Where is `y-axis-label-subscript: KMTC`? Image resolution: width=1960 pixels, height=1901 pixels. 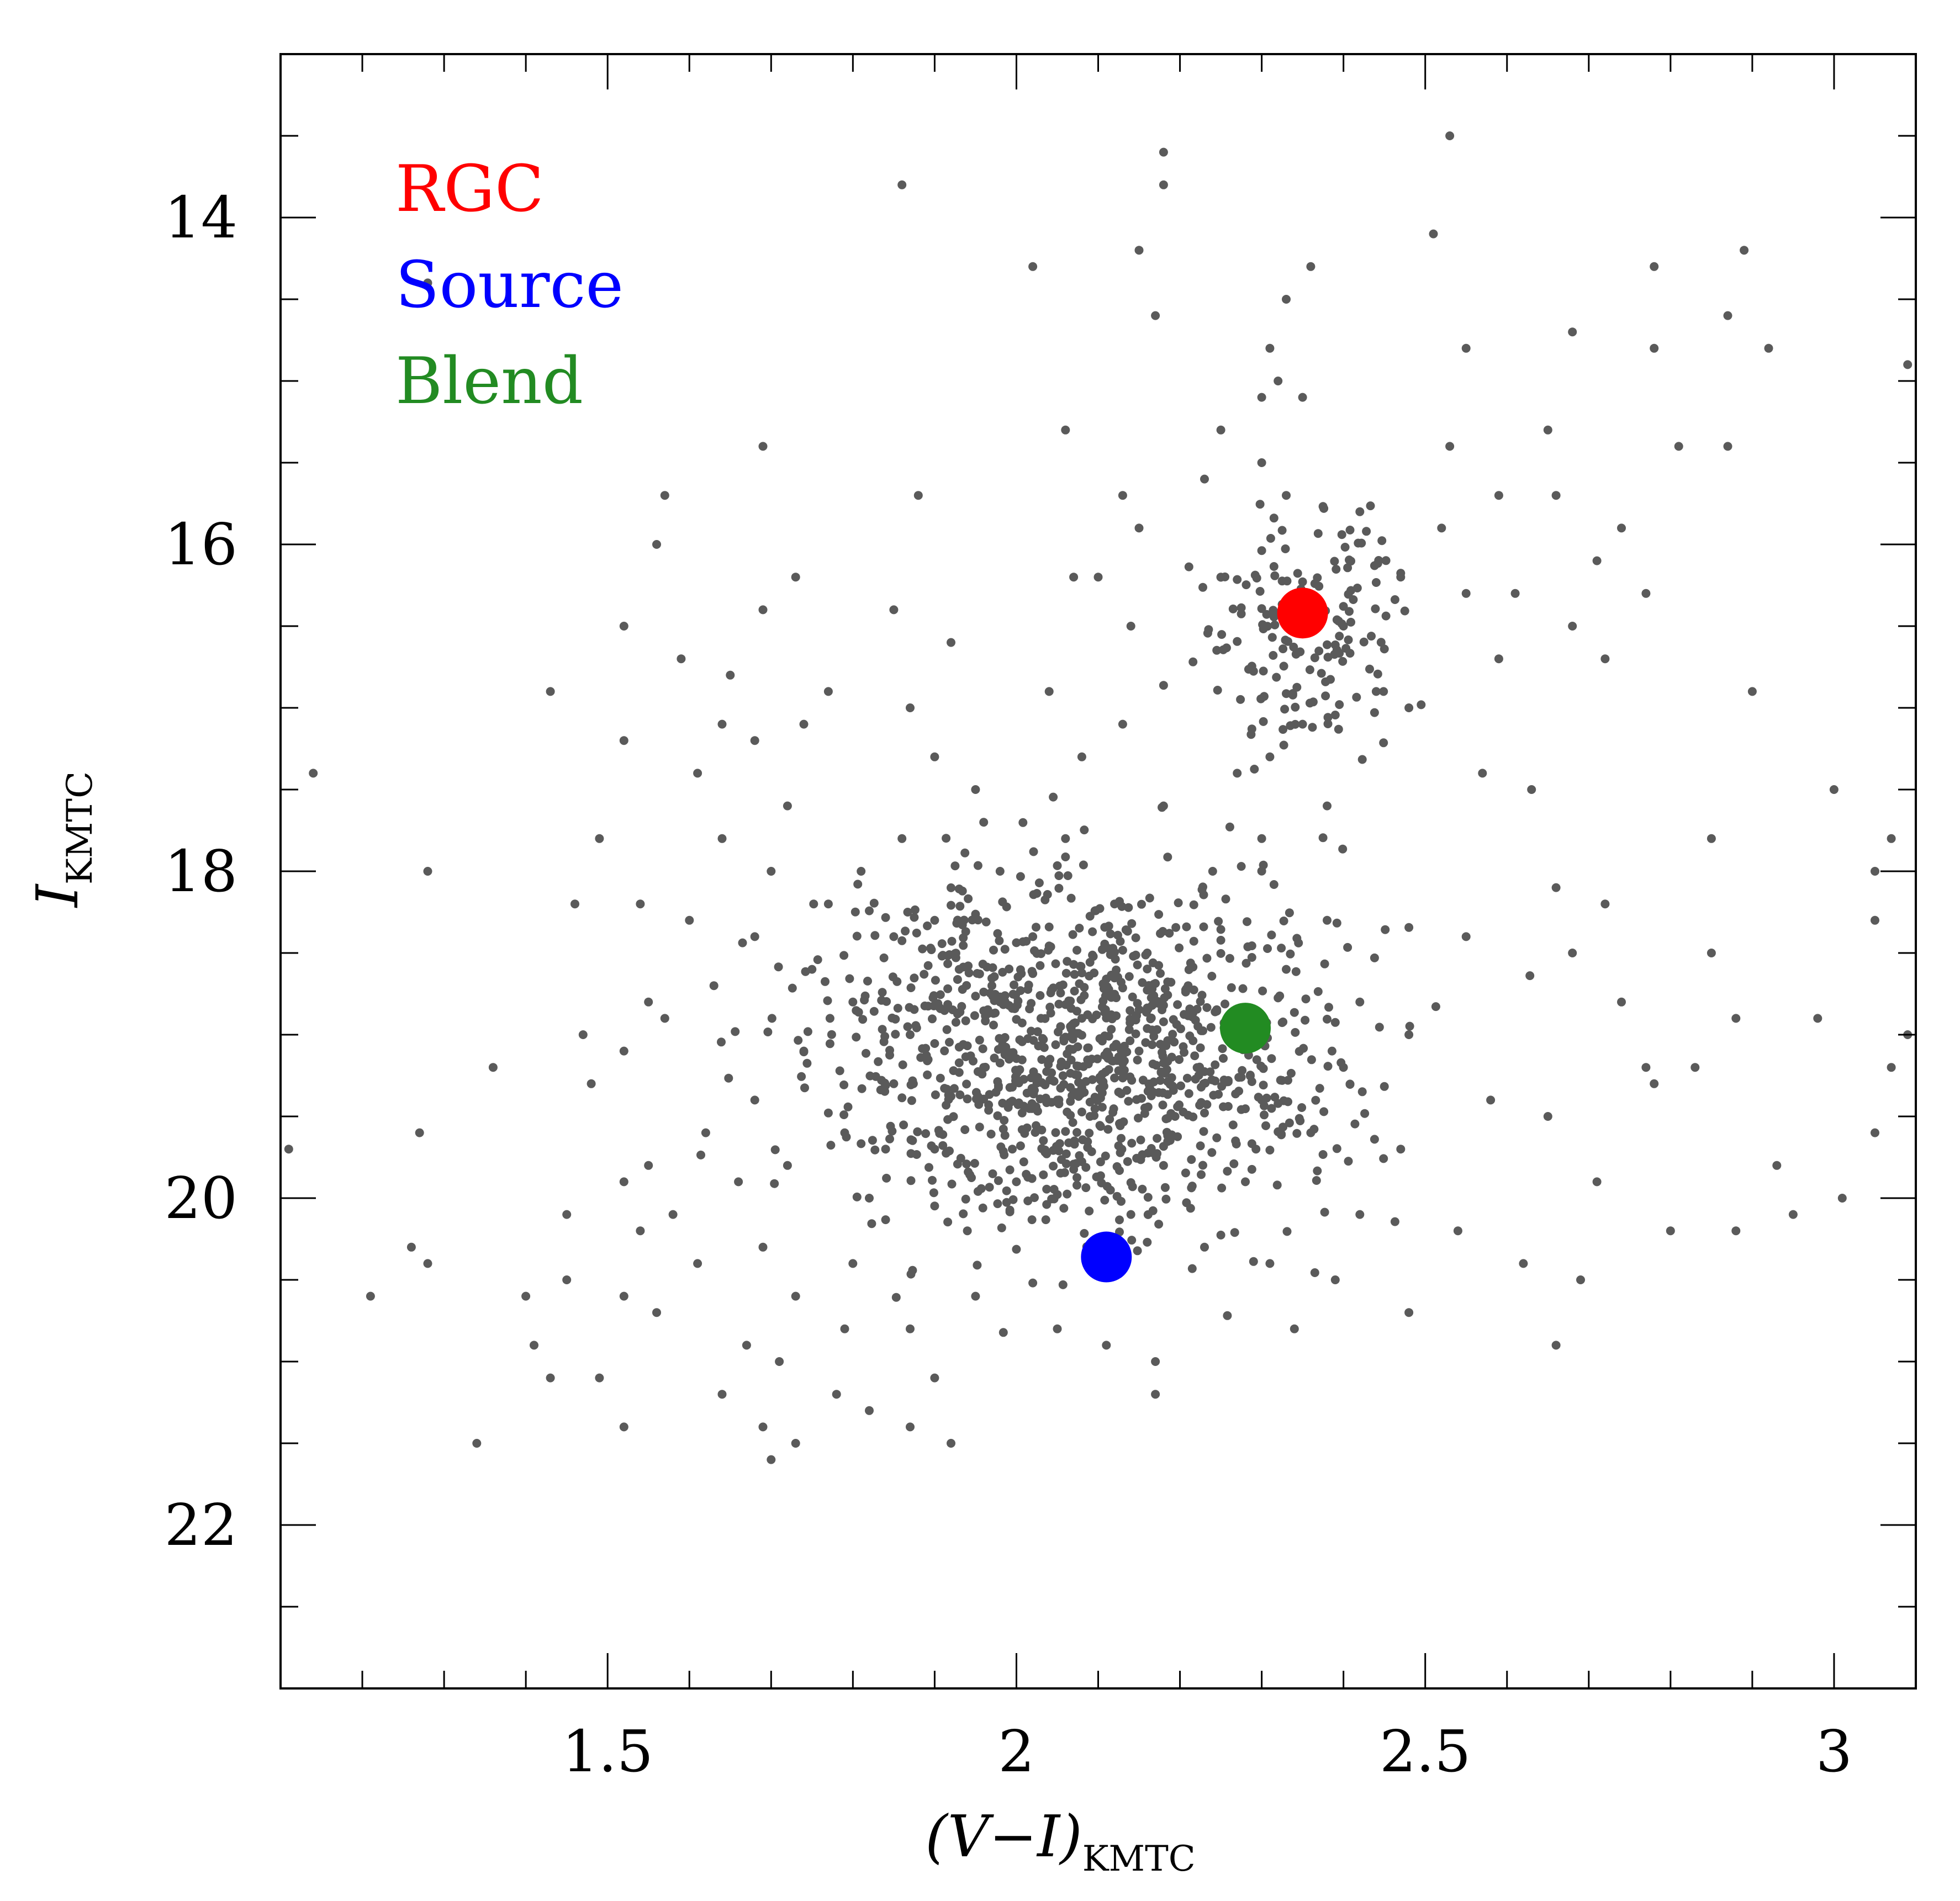 y-axis-label-subscript: KMTC is located at coordinates (80, 828).